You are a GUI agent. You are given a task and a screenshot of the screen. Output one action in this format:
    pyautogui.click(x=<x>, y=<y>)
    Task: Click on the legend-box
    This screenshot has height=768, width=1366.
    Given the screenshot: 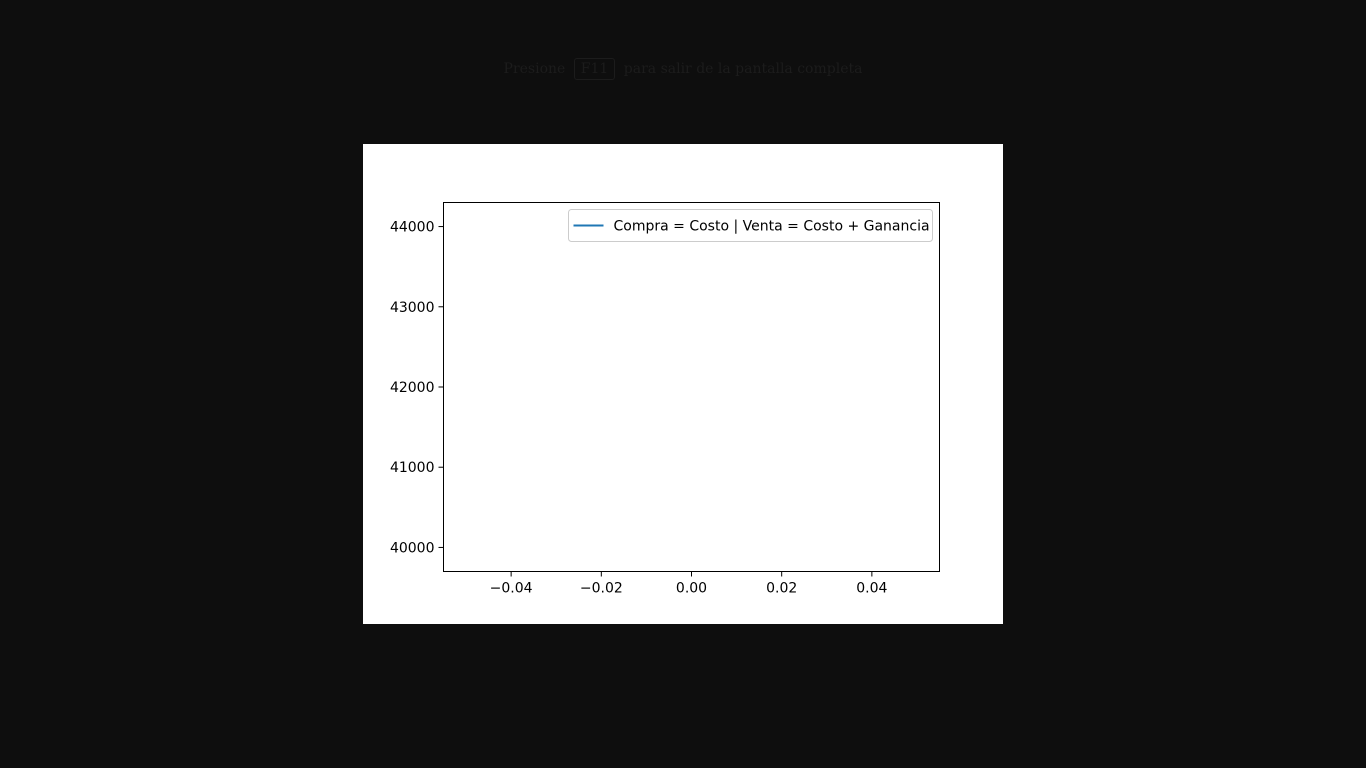 What is the action you would take?
    pyautogui.click(x=750, y=225)
    